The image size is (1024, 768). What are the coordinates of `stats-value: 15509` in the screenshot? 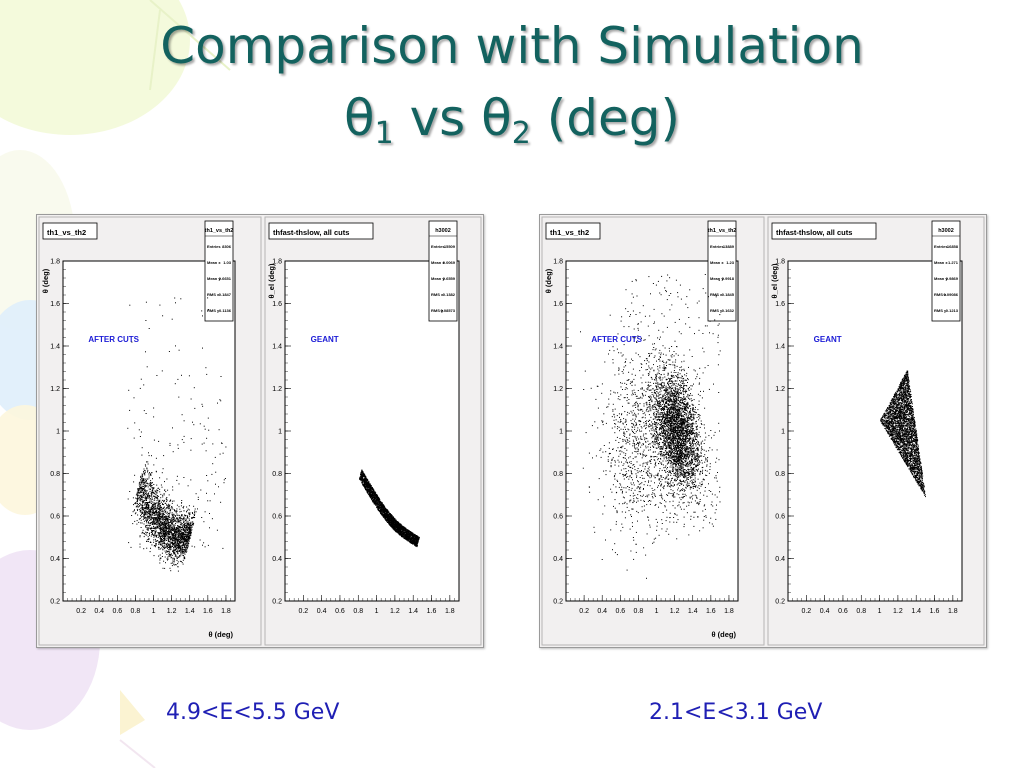 It's located at (450, 246).